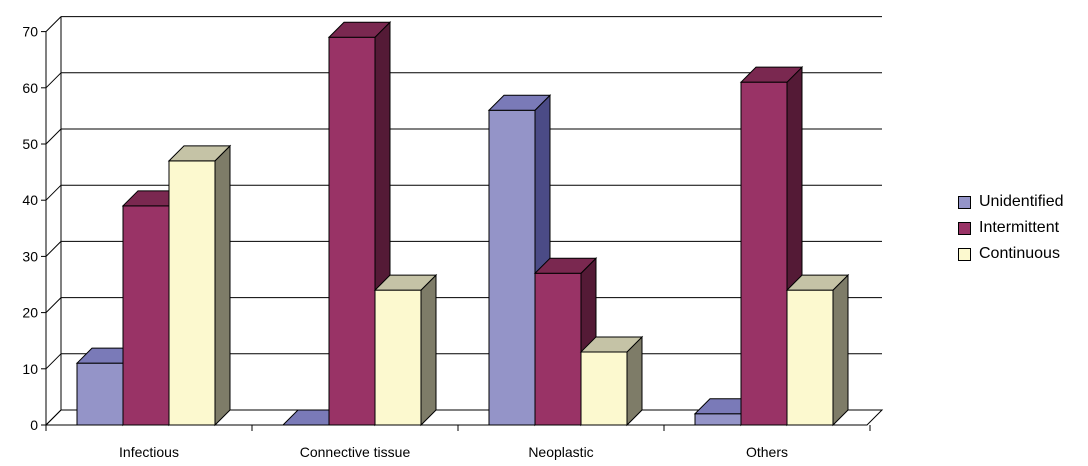 The image size is (1088, 466). What do you see at coordinates (355, 452) in the screenshot?
I see `x-tick-label: Connective tissue` at bounding box center [355, 452].